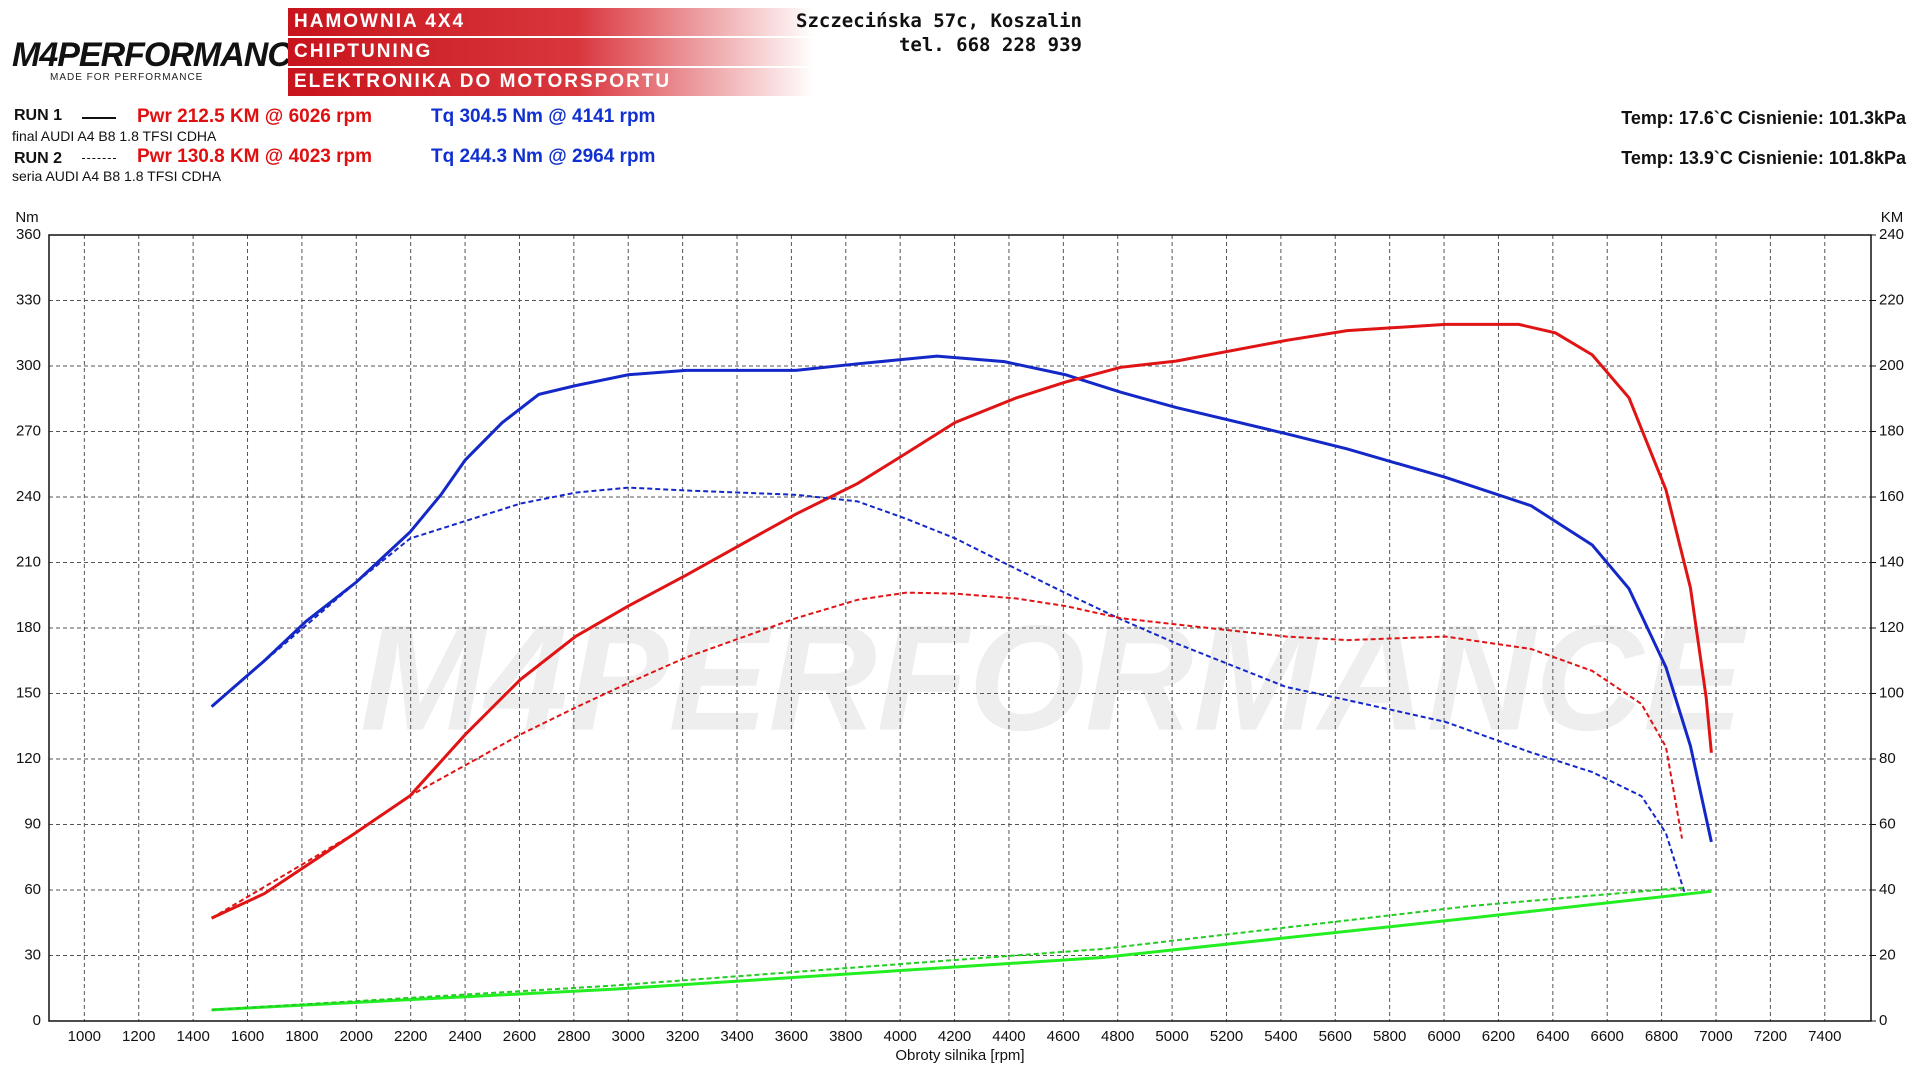  I want to click on x-axis-label: Obroty silnika [rpm], so click(959, 1055).